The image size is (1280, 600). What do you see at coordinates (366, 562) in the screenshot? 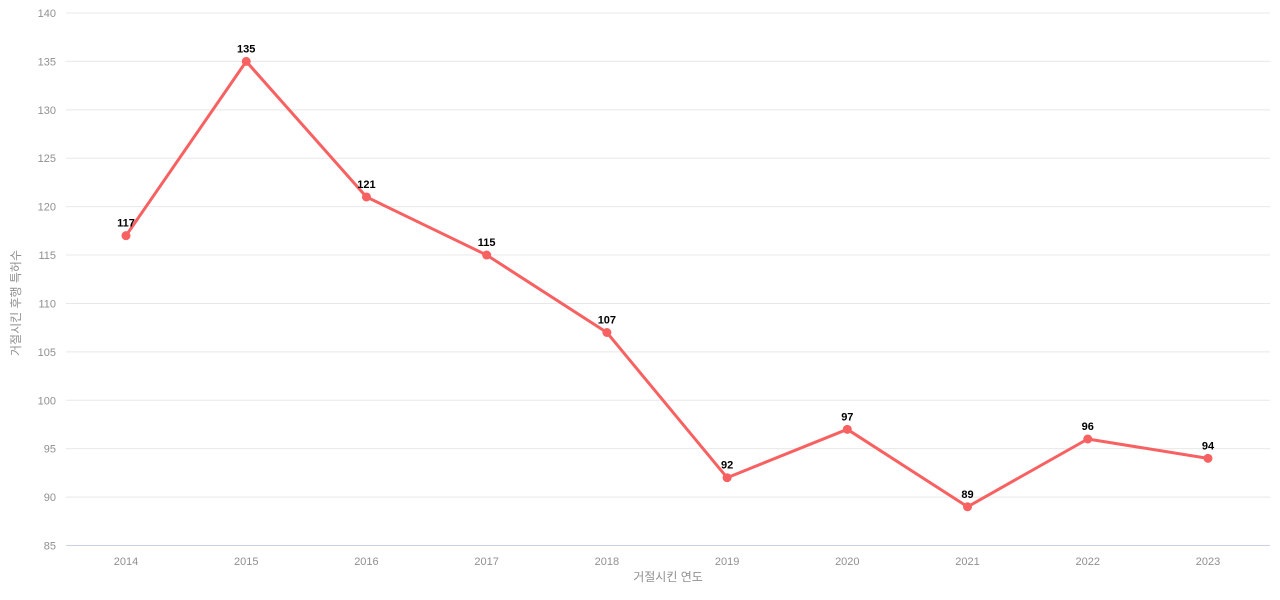
I see `x-tick-label-2016: 2016` at bounding box center [366, 562].